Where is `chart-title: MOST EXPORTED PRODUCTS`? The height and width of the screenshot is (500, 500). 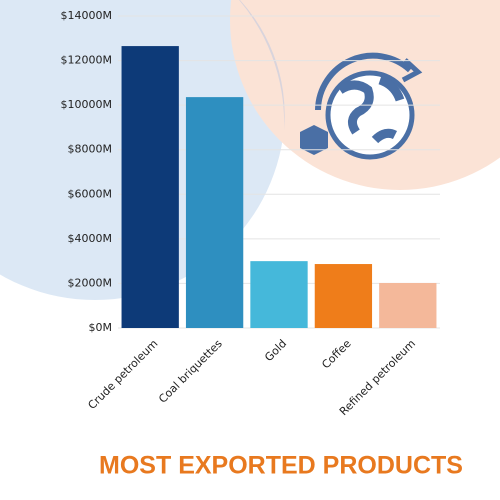
chart-title: MOST EXPORTED PRODUCTS is located at coordinates (281, 466).